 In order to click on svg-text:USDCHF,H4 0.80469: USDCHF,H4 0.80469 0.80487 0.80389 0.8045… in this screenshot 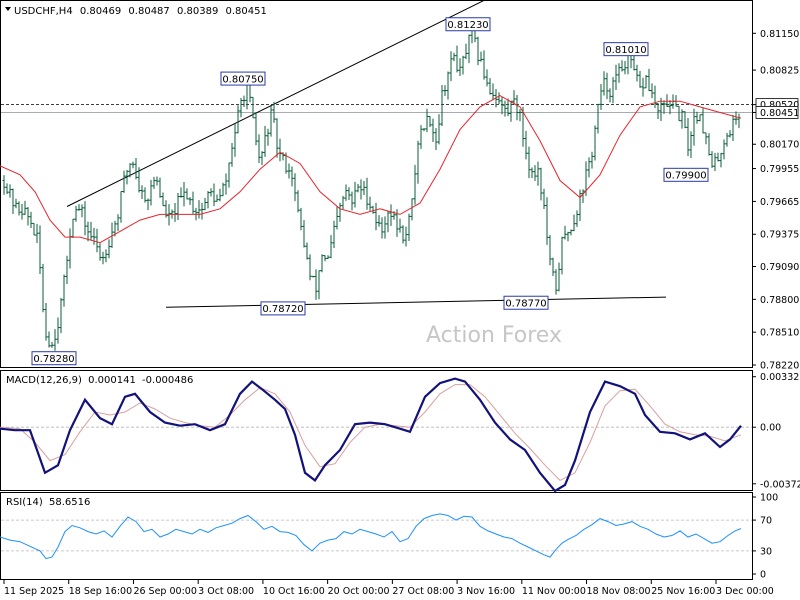, I will do `click(140, 11)`.